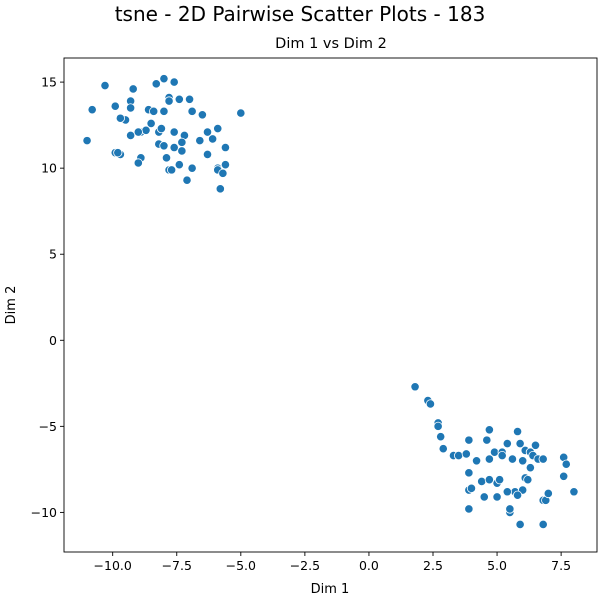 The height and width of the screenshot is (600, 600). Describe the element at coordinates (53, 254) in the screenshot. I see `y-tick-label: 5` at that location.